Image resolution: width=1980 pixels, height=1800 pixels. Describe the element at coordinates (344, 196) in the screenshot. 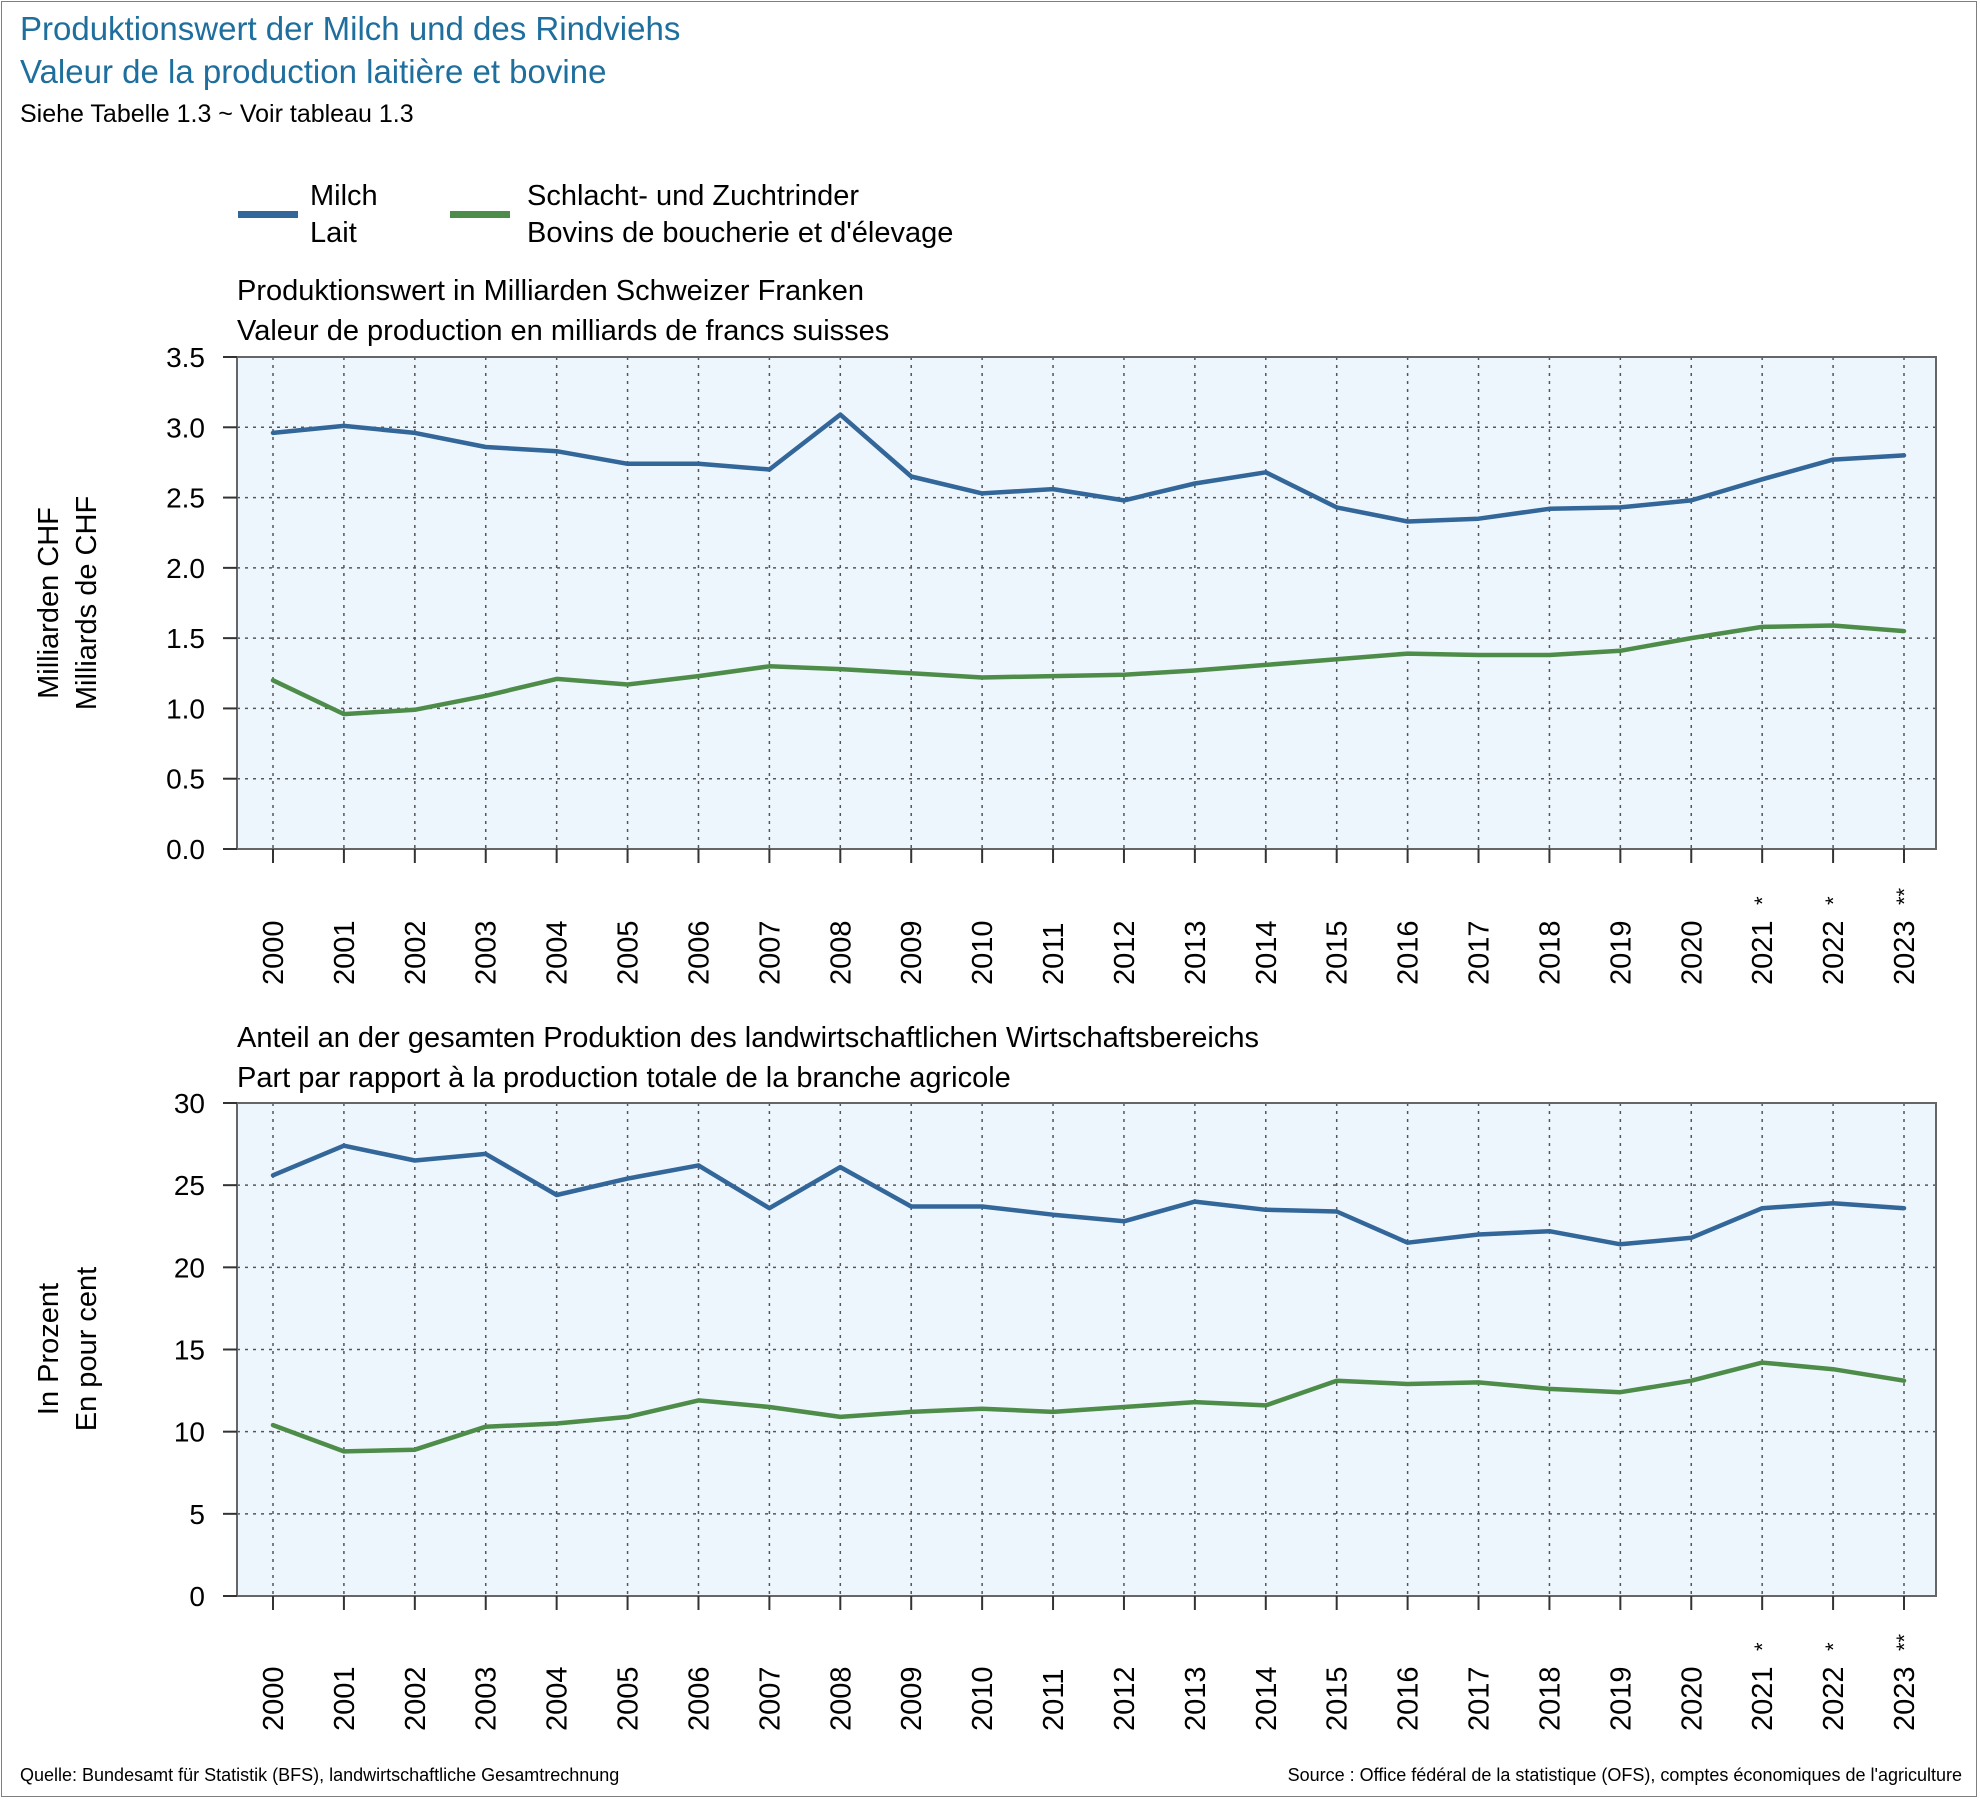

I see `legend-label-milch-de: Milch` at that location.